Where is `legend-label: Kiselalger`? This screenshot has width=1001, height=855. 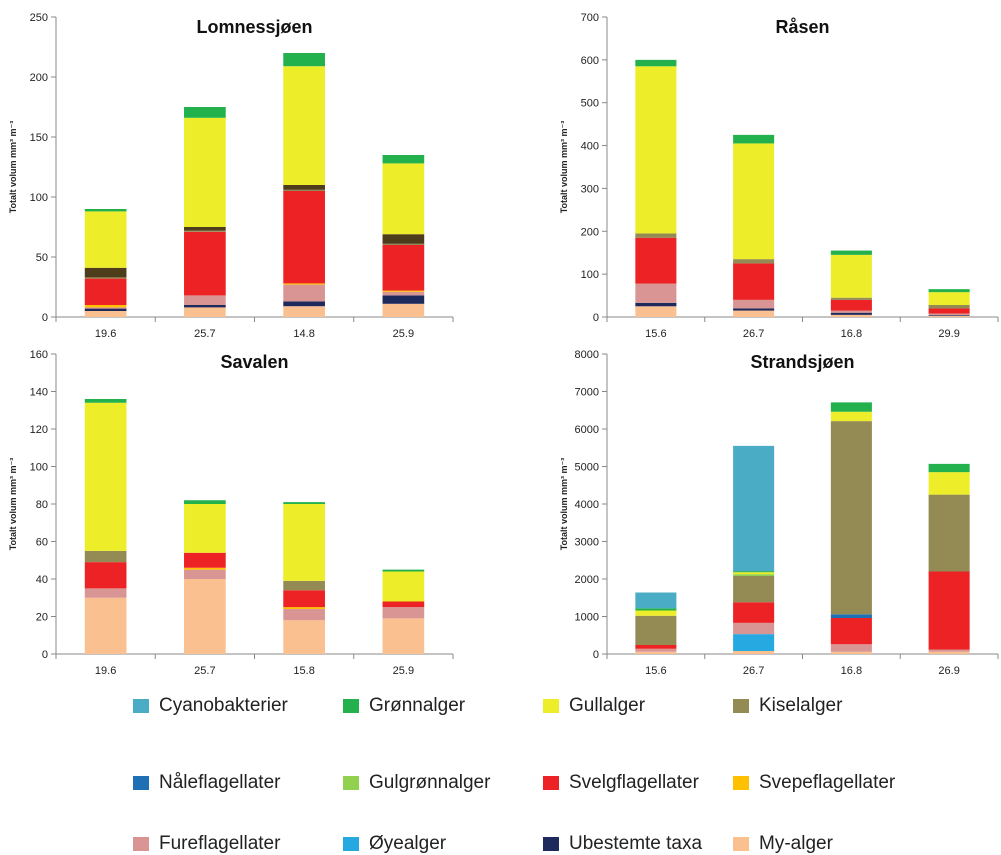 legend-label: Kiselalger is located at coordinates (801, 705).